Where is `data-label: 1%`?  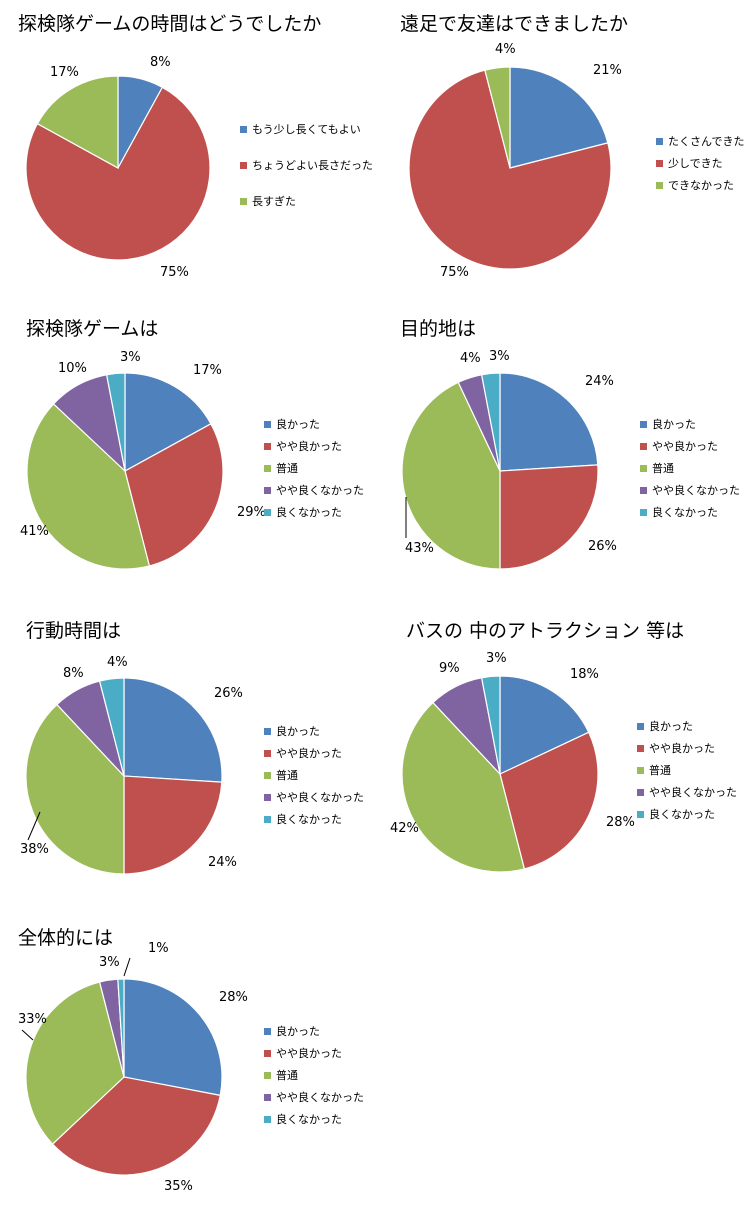
data-label: 1% is located at coordinates (158, 948).